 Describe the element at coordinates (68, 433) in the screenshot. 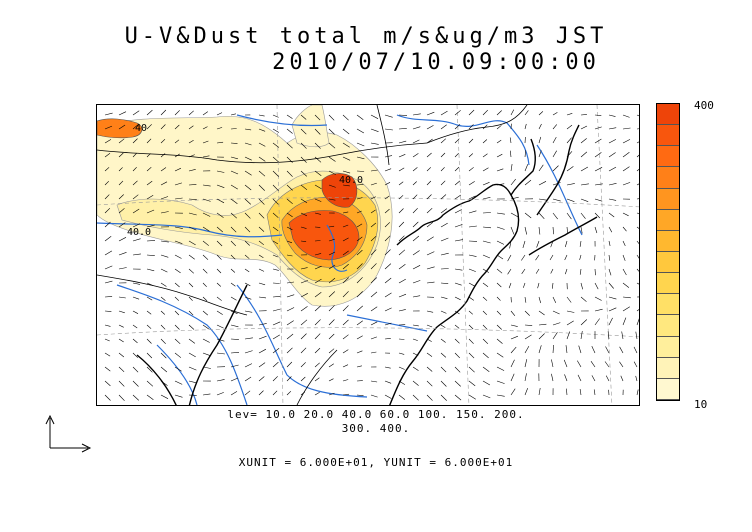

I see `reference-vector-icon` at that location.